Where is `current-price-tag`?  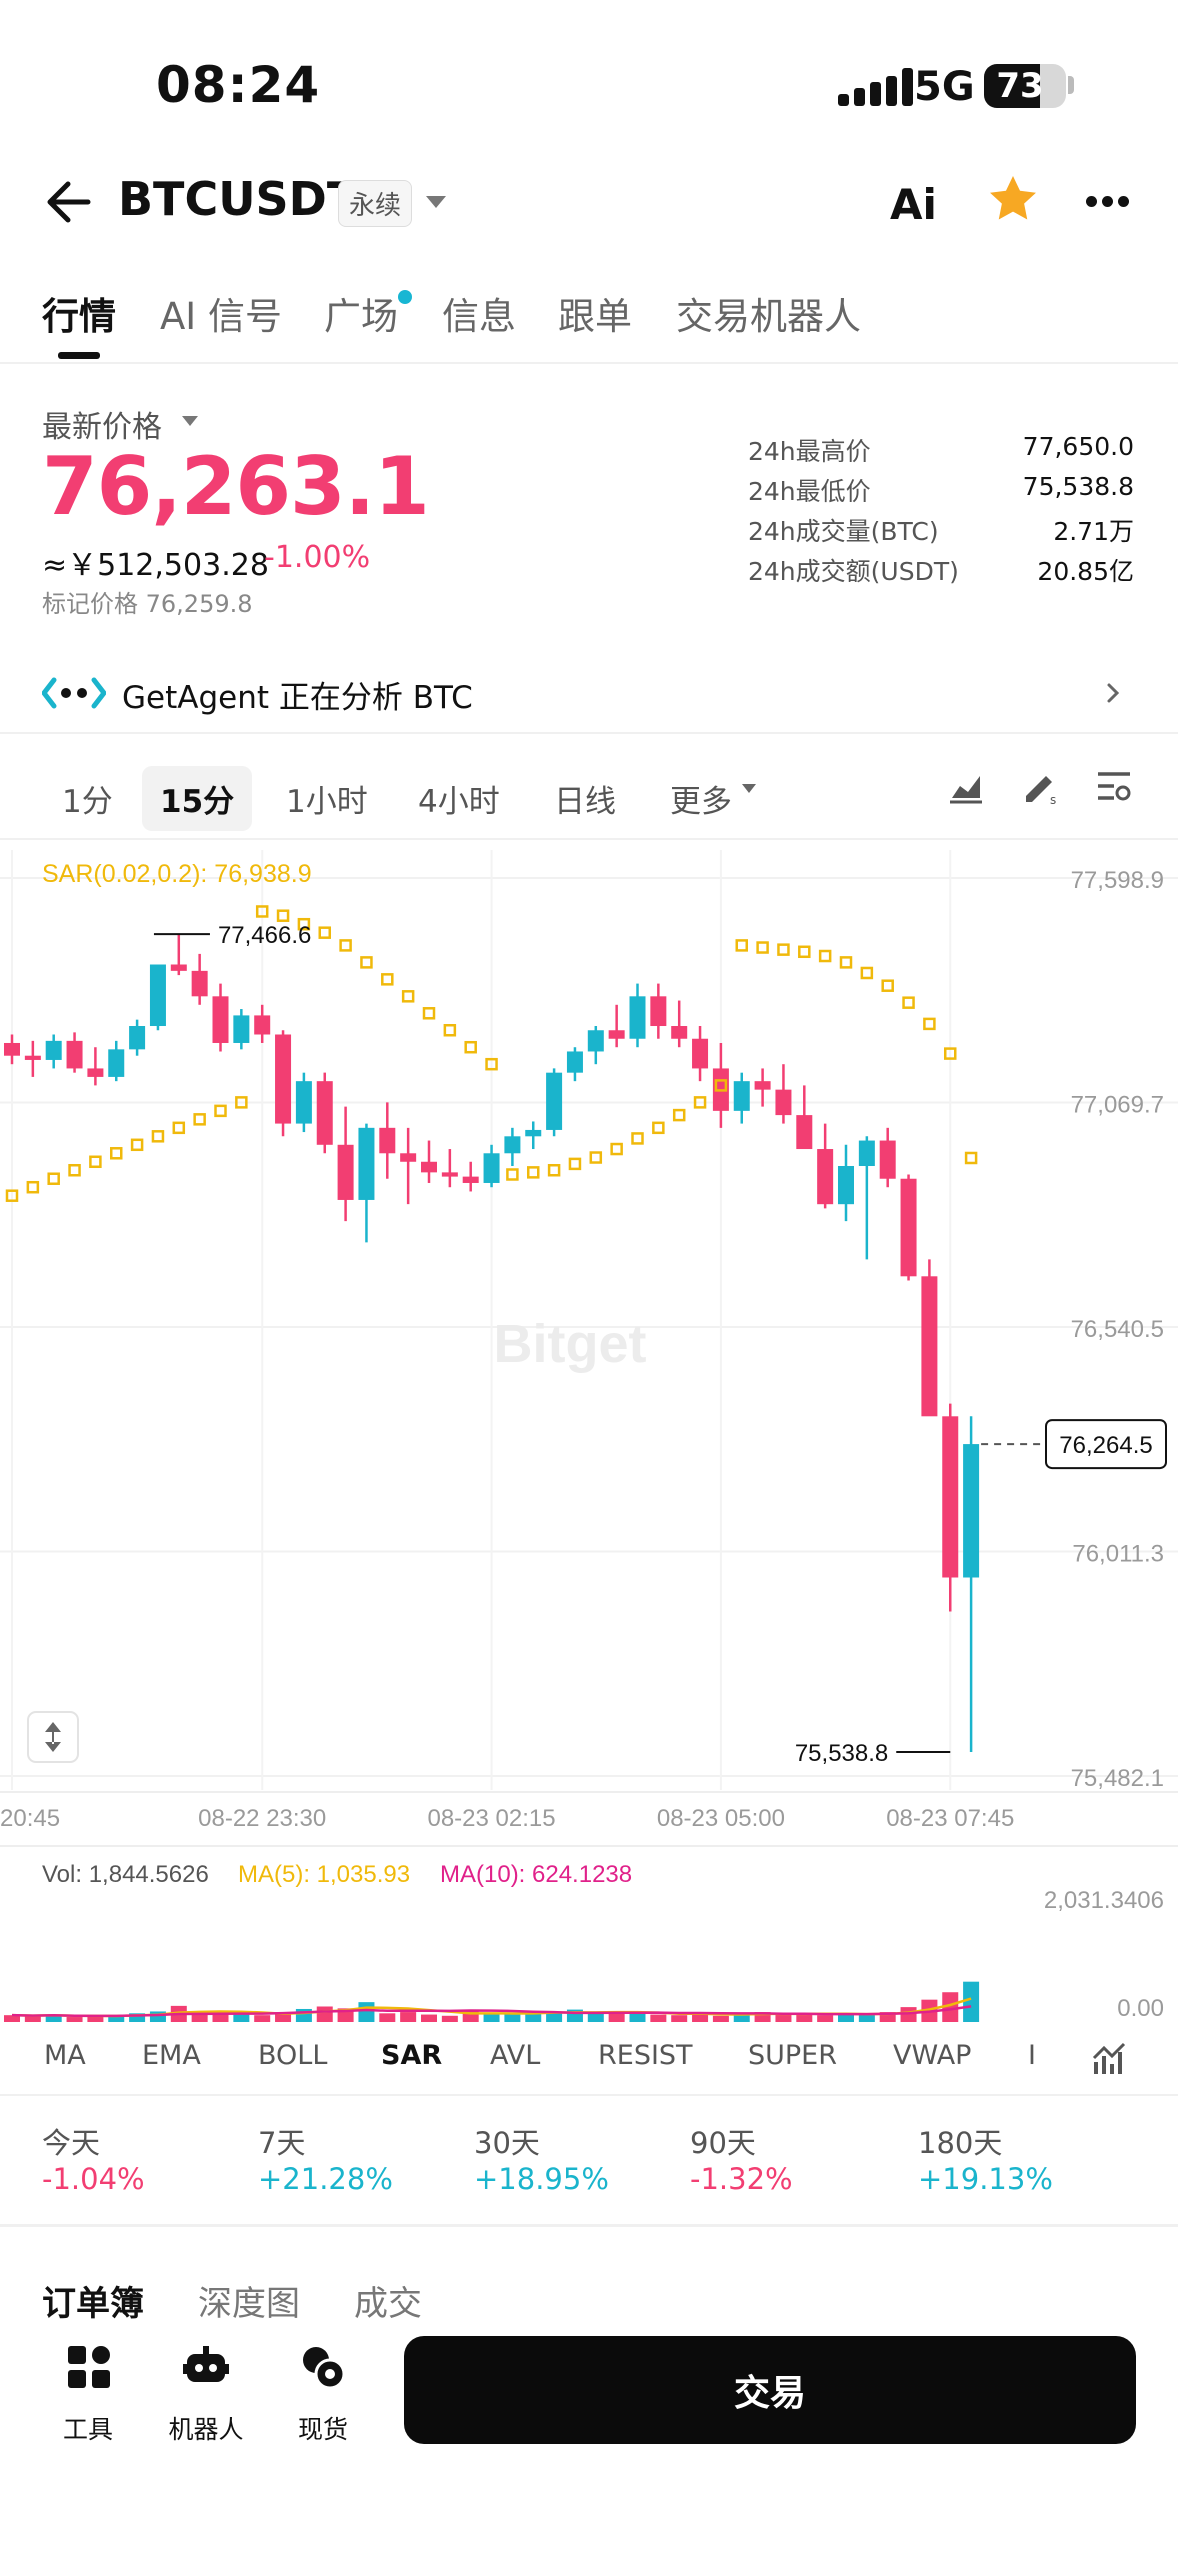
current-price-tag is located at coordinates (1106, 1444).